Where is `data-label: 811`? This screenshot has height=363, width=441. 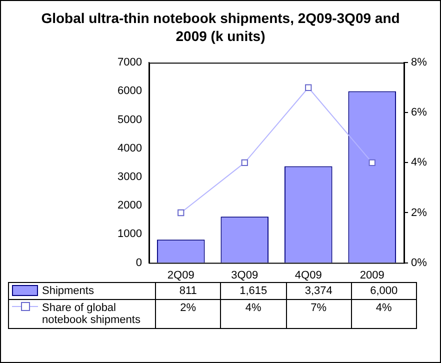 data-label: 811 is located at coordinates (188, 291).